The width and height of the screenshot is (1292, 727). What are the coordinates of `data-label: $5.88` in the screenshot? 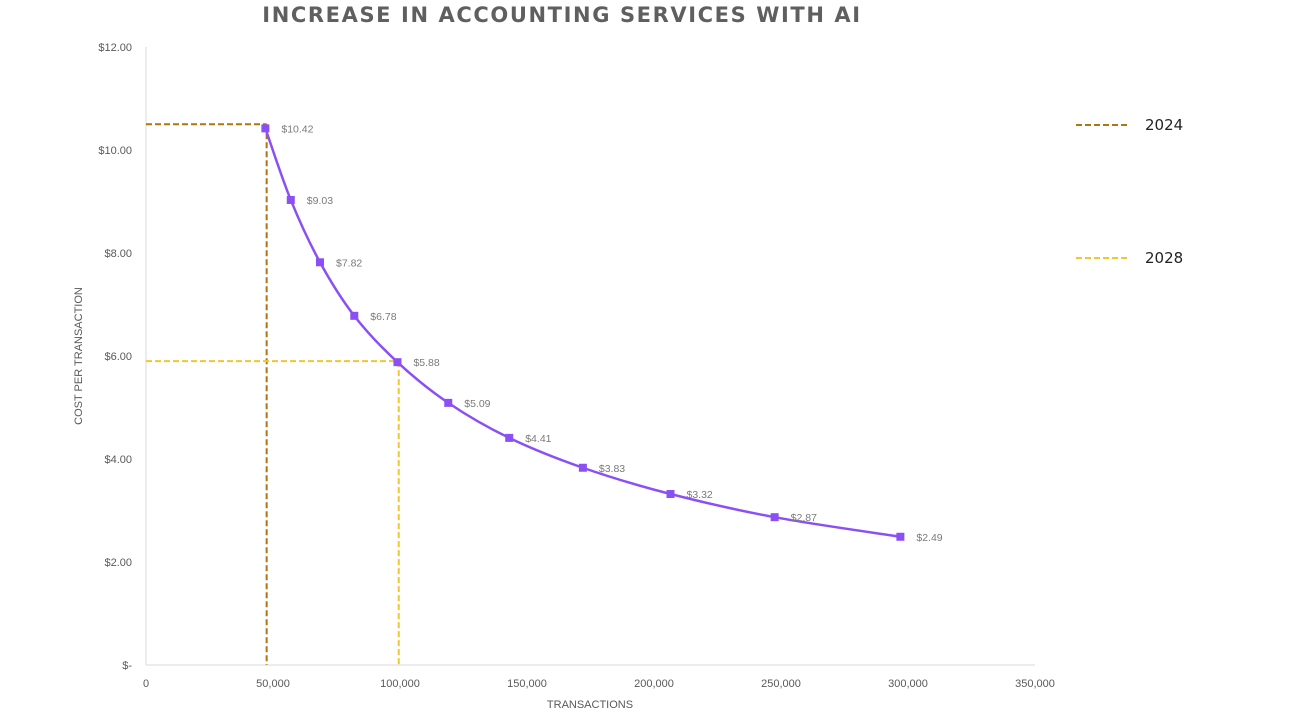 It's located at (426, 363).